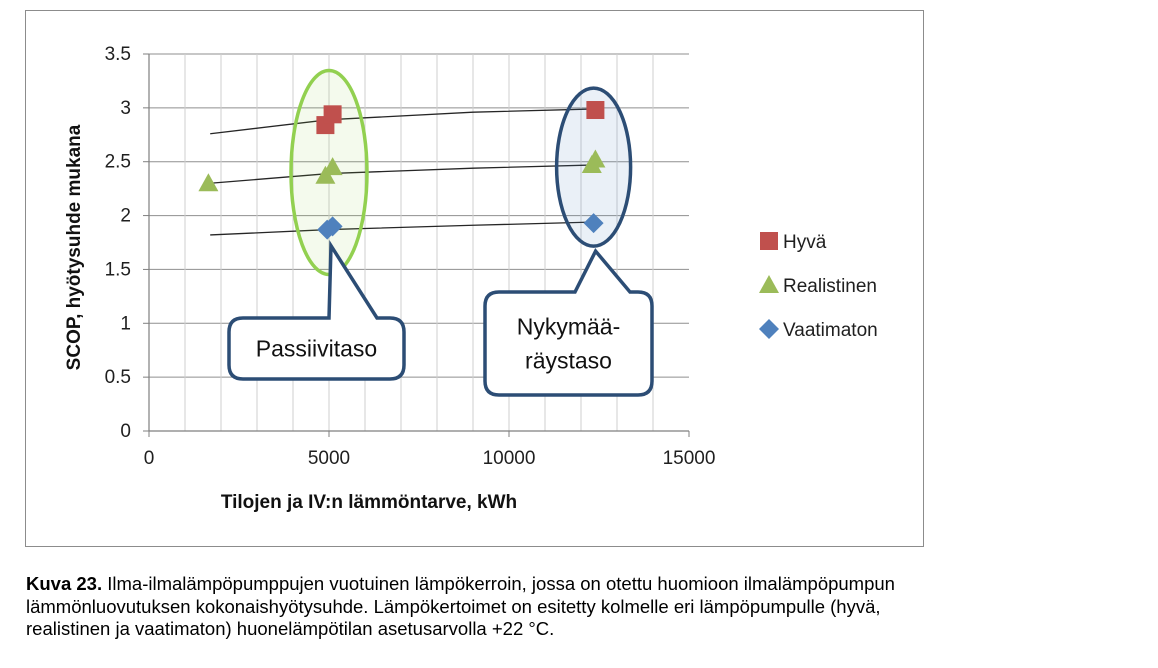  Describe the element at coordinates (805, 242) in the screenshot. I see `legend-label-hyvä: Hyvä` at that location.